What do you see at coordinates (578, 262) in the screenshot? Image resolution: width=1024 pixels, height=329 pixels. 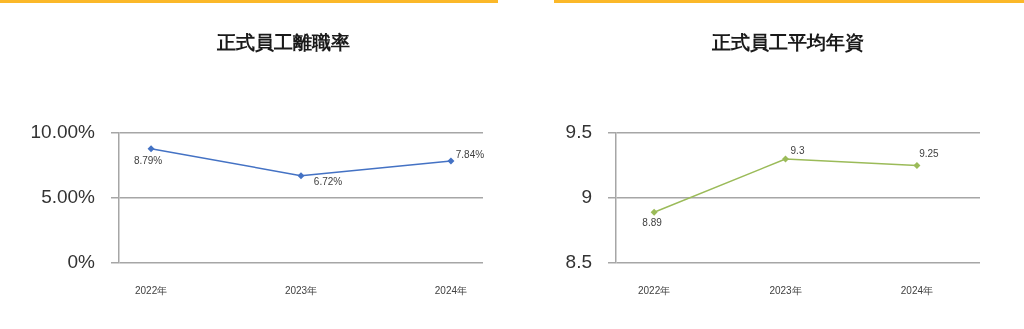 I see `y-tick-label: 8.5` at bounding box center [578, 262].